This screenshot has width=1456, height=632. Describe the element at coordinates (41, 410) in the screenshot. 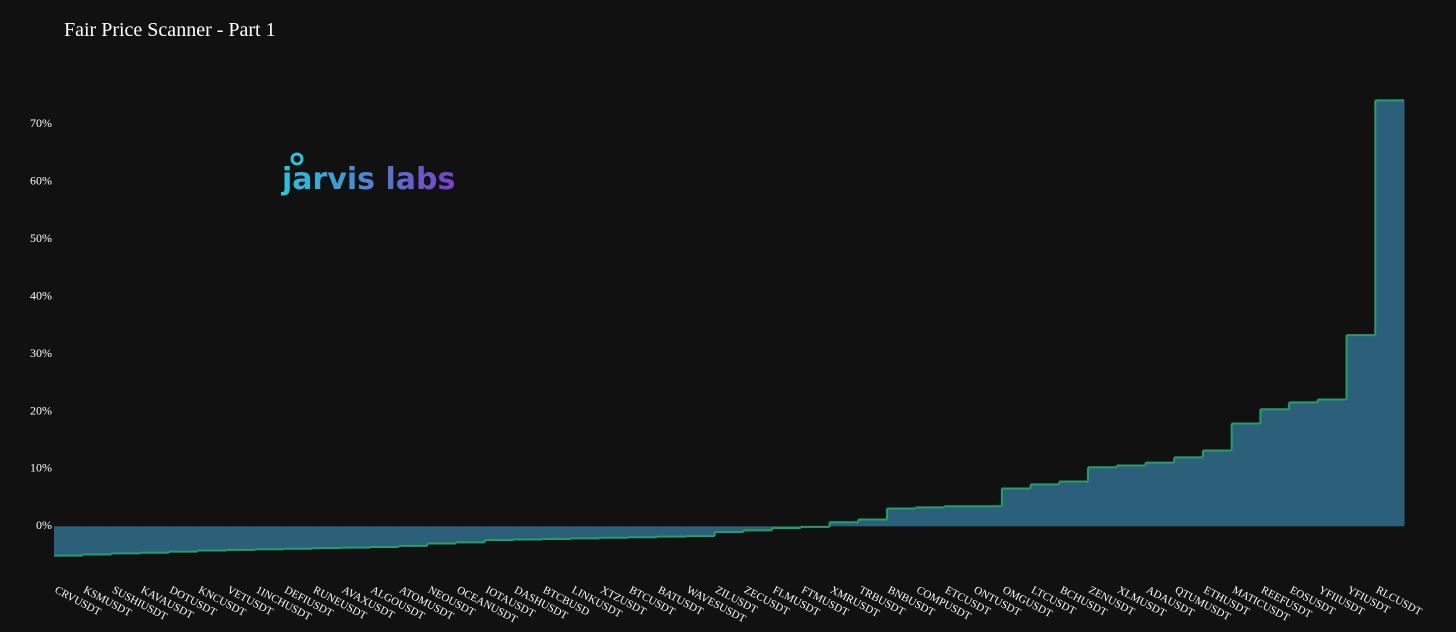

I see `y-tick-label: 20%` at that location.